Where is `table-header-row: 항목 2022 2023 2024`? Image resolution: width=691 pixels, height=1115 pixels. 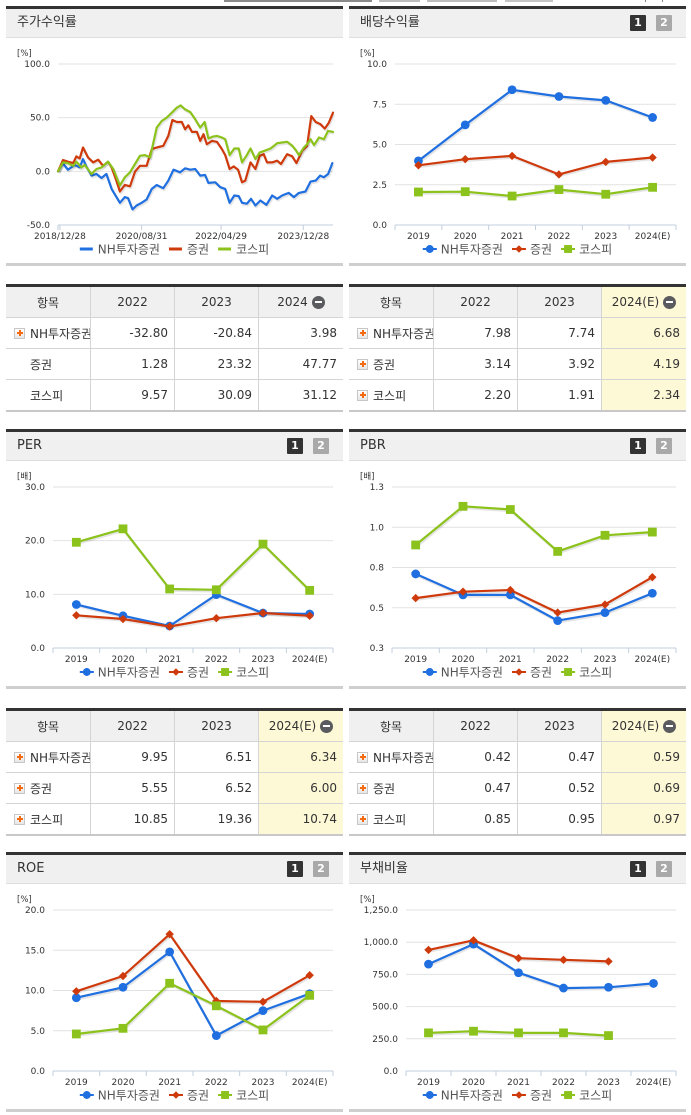
table-header-row: 항목 2022 2023 2024 is located at coordinates (174, 302).